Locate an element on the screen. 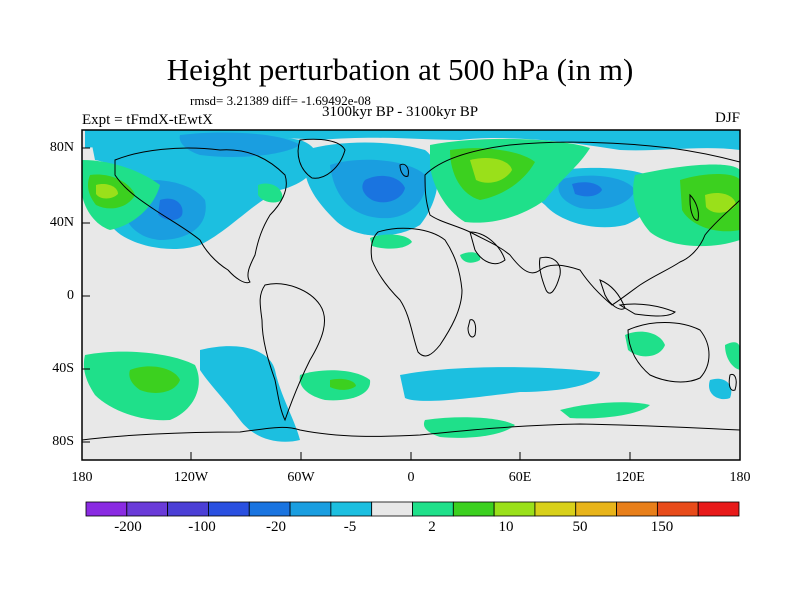 This screenshot has width=800, height=600. lon-label-120w: 120W is located at coordinates (191, 477).